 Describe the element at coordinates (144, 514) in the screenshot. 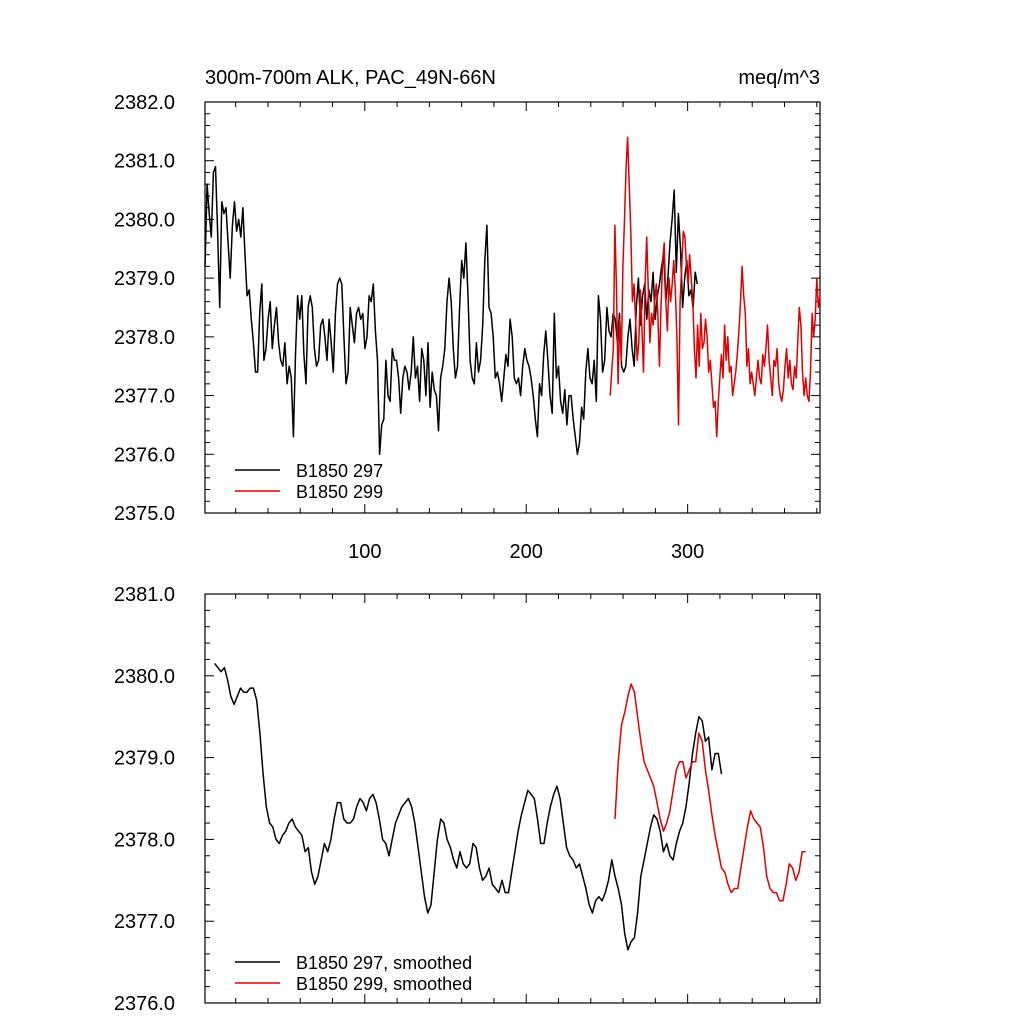

I see `y-tick-label: 2375.0` at that location.